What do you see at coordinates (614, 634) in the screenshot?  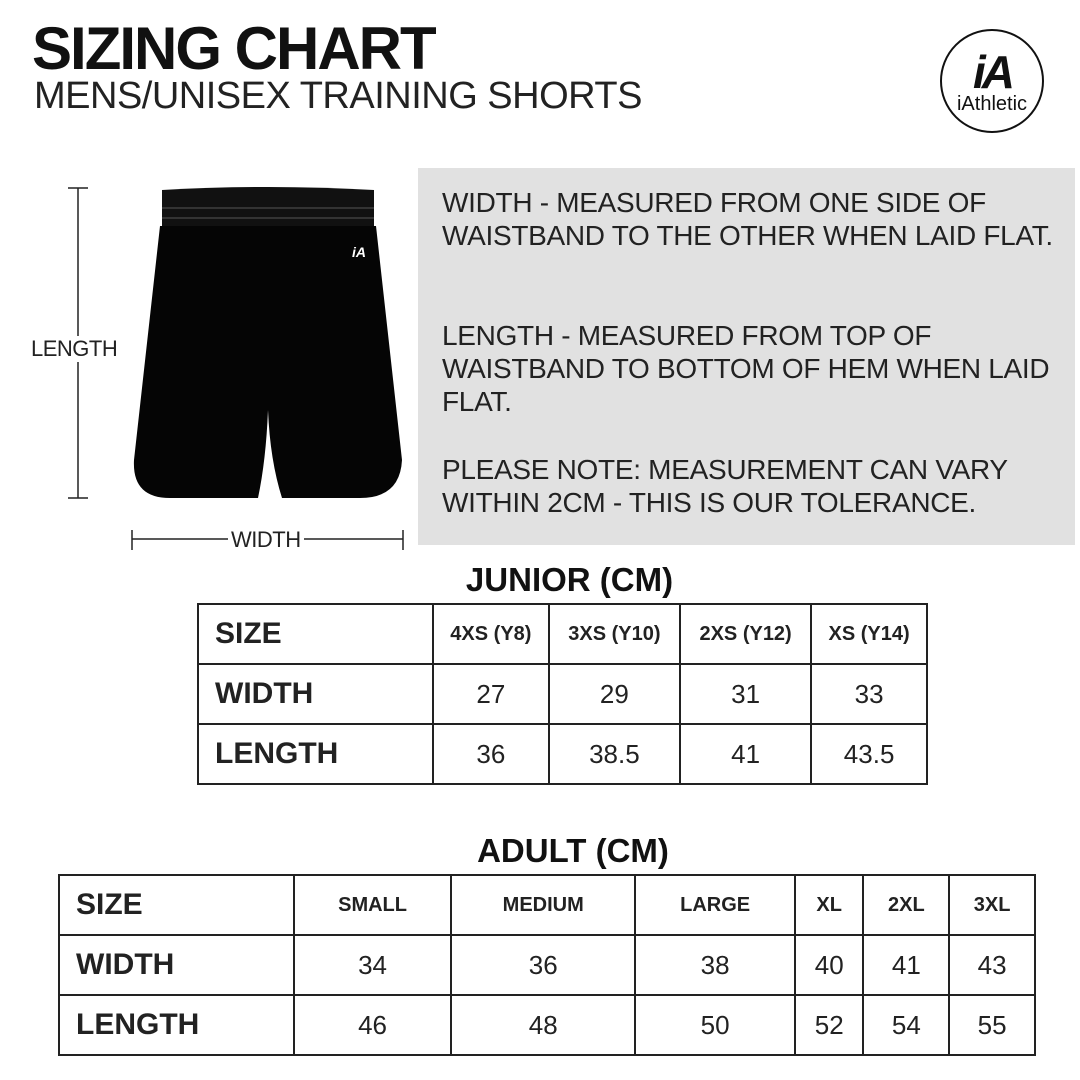 I see `size-header-cell: 3XS (Y10)` at bounding box center [614, 634].